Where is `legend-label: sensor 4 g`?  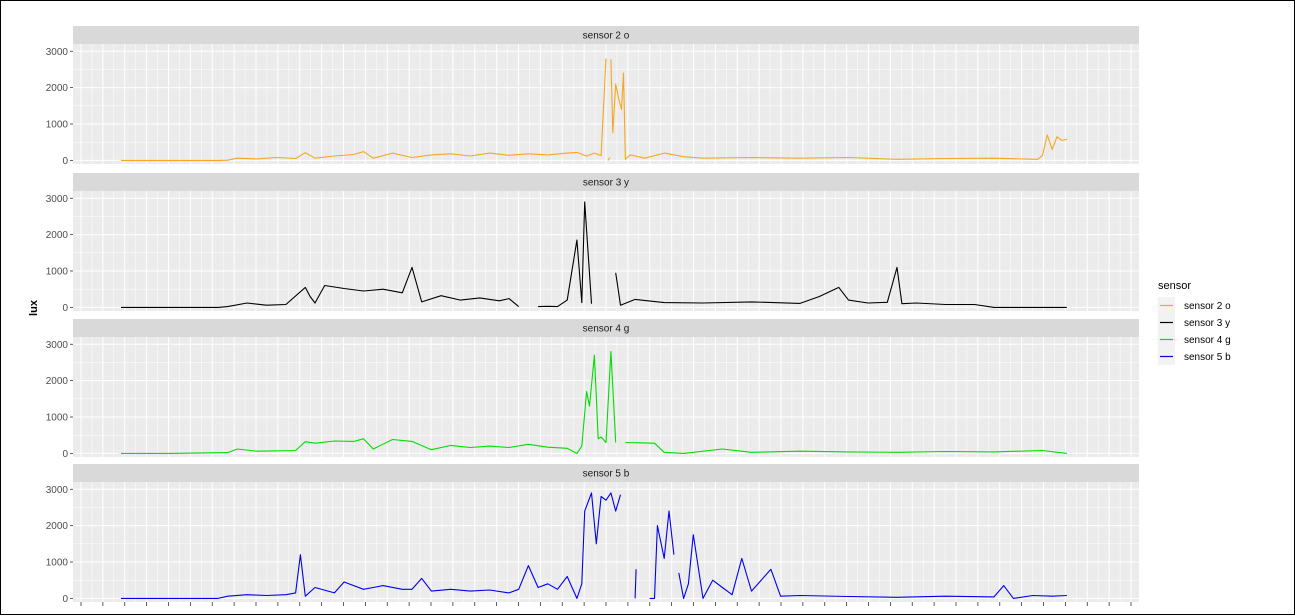 legend-label: sensor 4 g is located at coordinates (1207, 340).